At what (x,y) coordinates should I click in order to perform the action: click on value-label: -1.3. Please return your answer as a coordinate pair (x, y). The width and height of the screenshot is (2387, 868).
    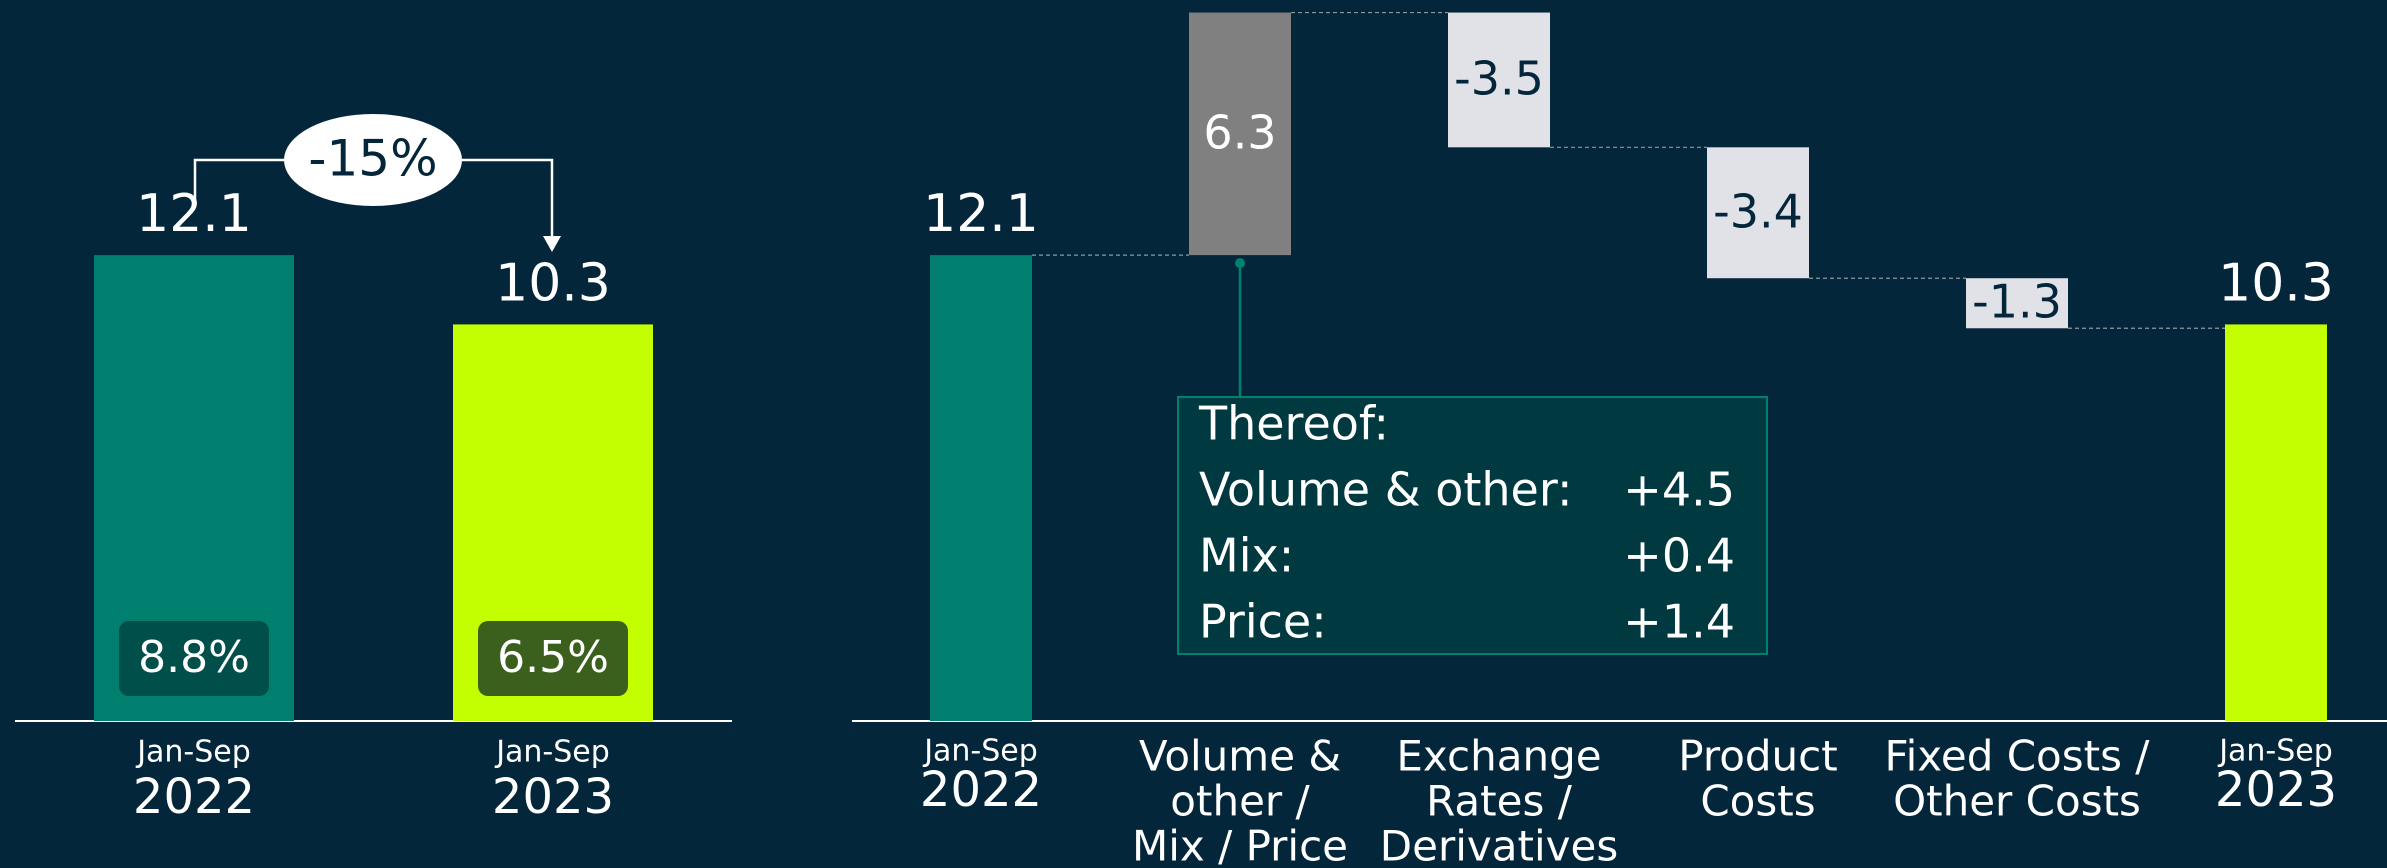
    Looking at the image, I should click on (2017, 302).